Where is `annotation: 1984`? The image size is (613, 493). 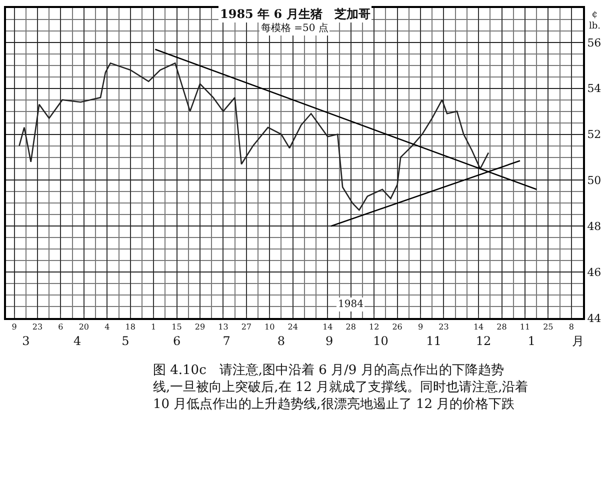
annotation: 1984 is located at coordinates (351, 304).